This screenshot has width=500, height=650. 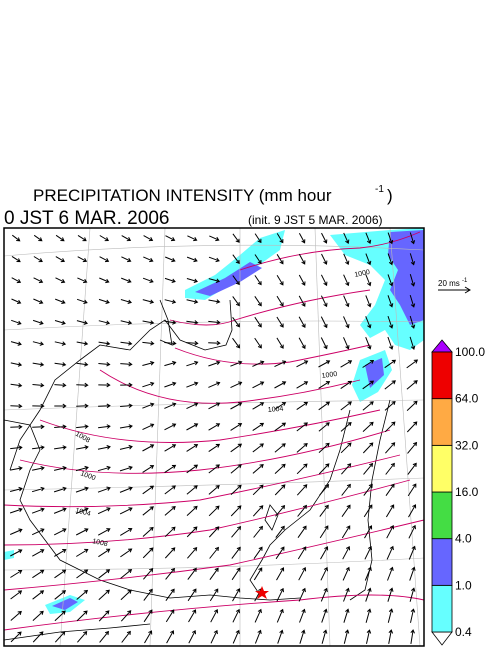 What do you see at coordinates (329, 375) in the screenshot?
I see `isobar-label: 1000` at bounding box center [329, 375].